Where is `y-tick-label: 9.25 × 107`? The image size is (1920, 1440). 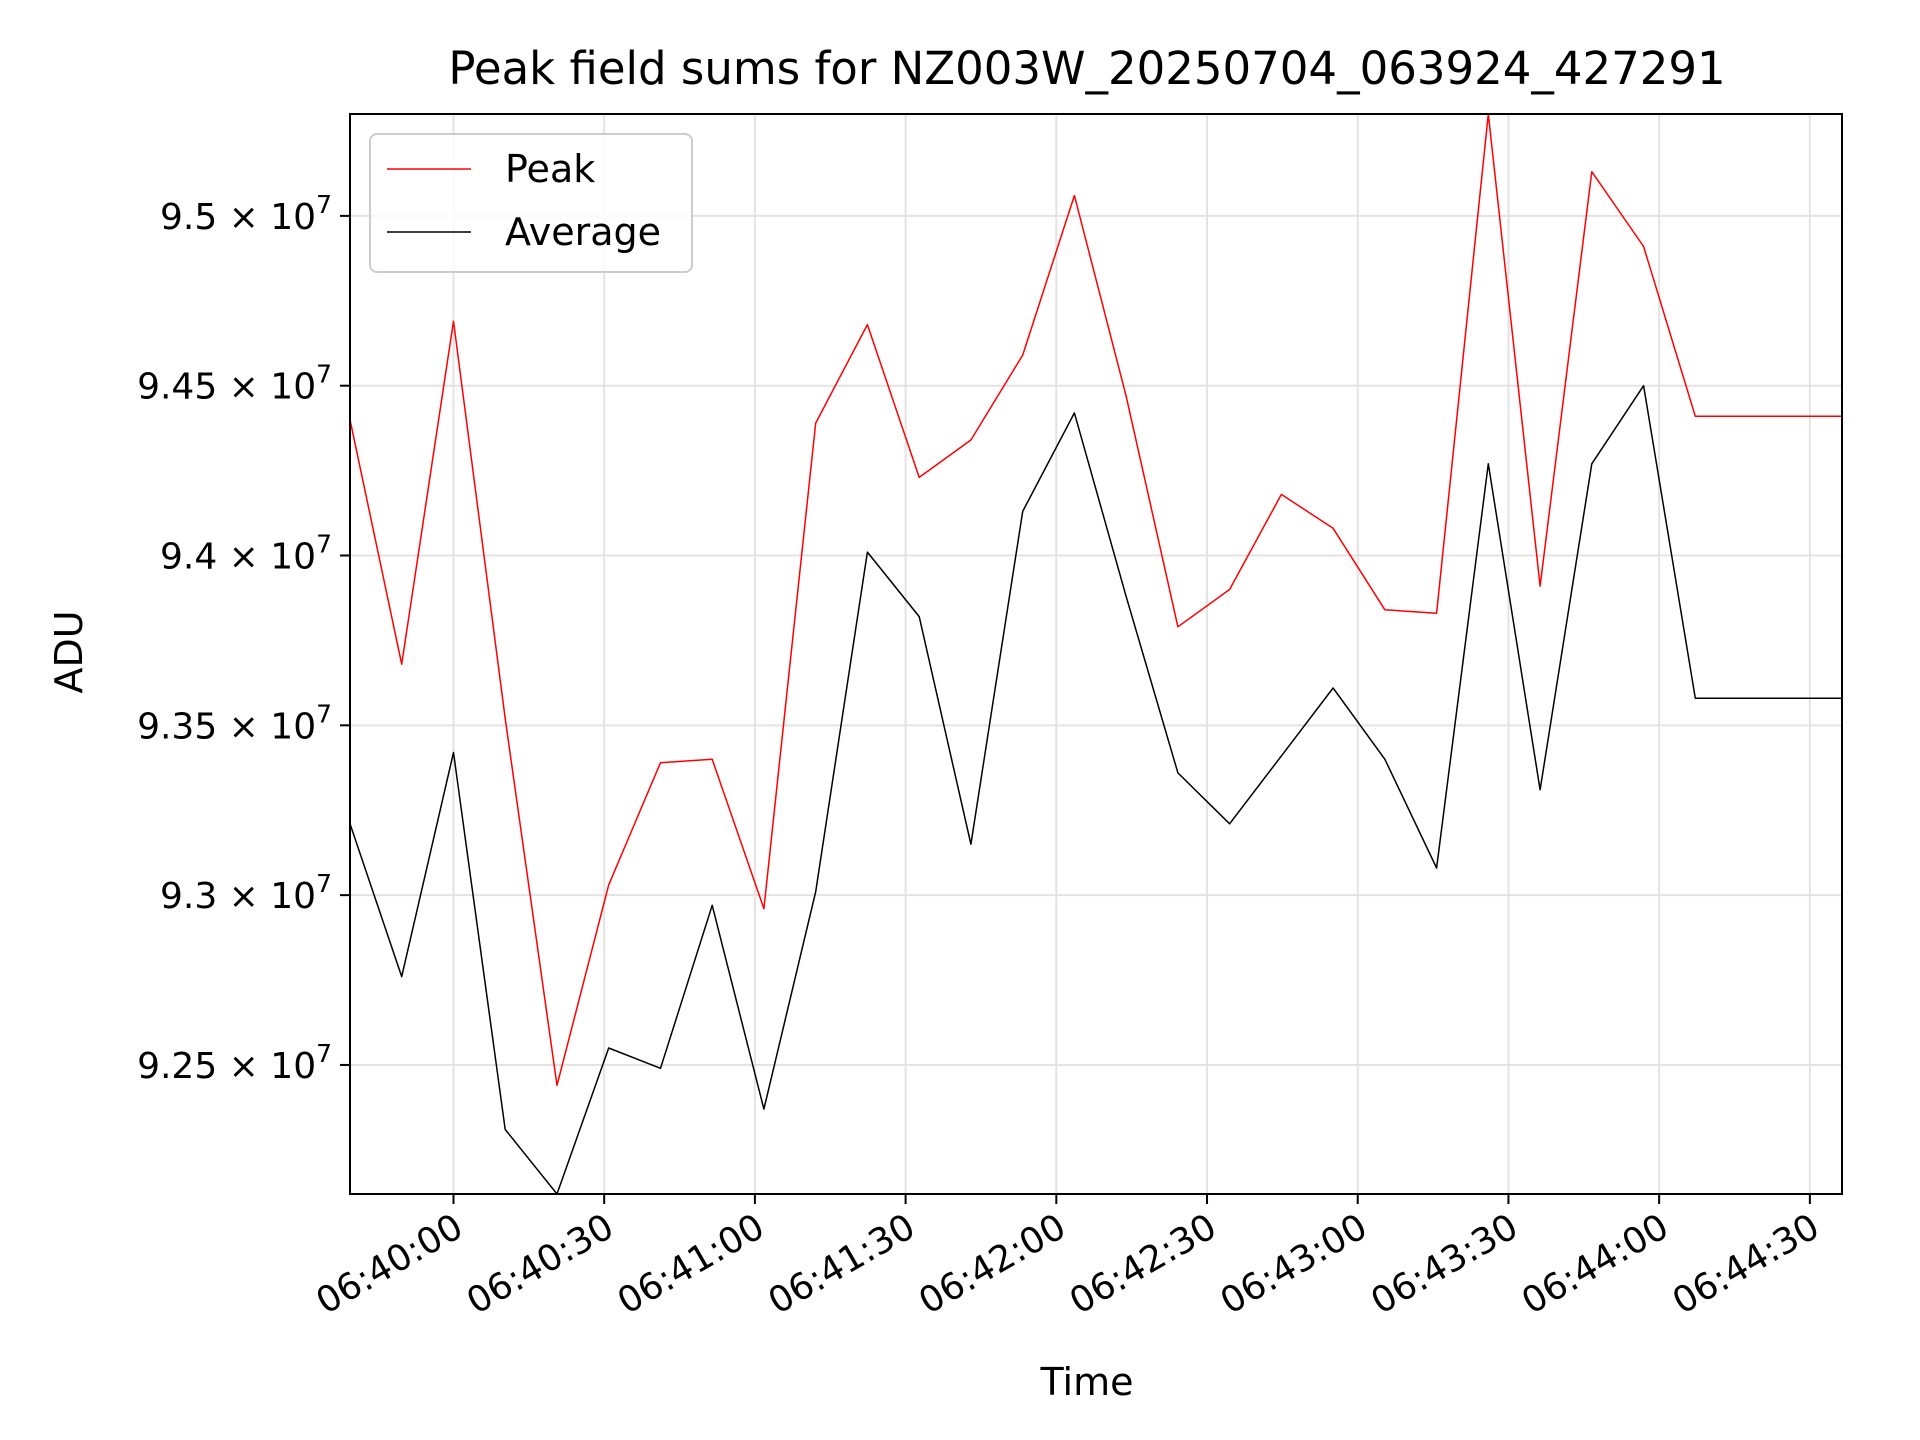
y-tick-label: 9.25 × 107 is located at coordinates (234, 1063).